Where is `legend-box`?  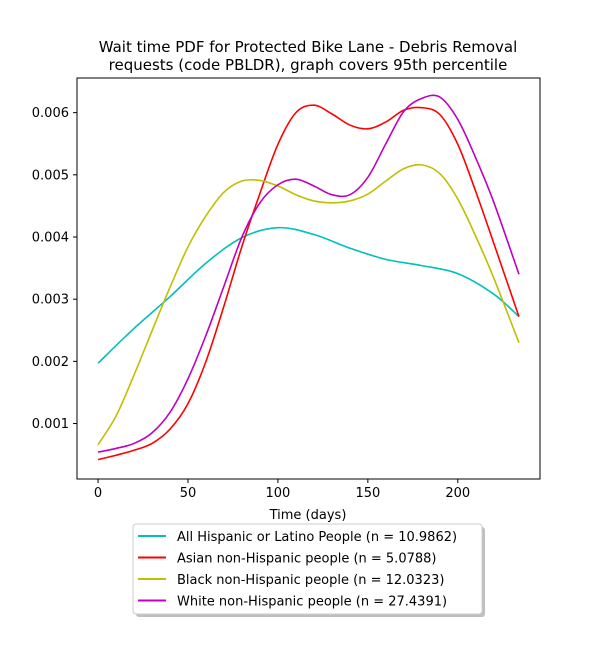
legend-box is located at coordinates (307, 569).